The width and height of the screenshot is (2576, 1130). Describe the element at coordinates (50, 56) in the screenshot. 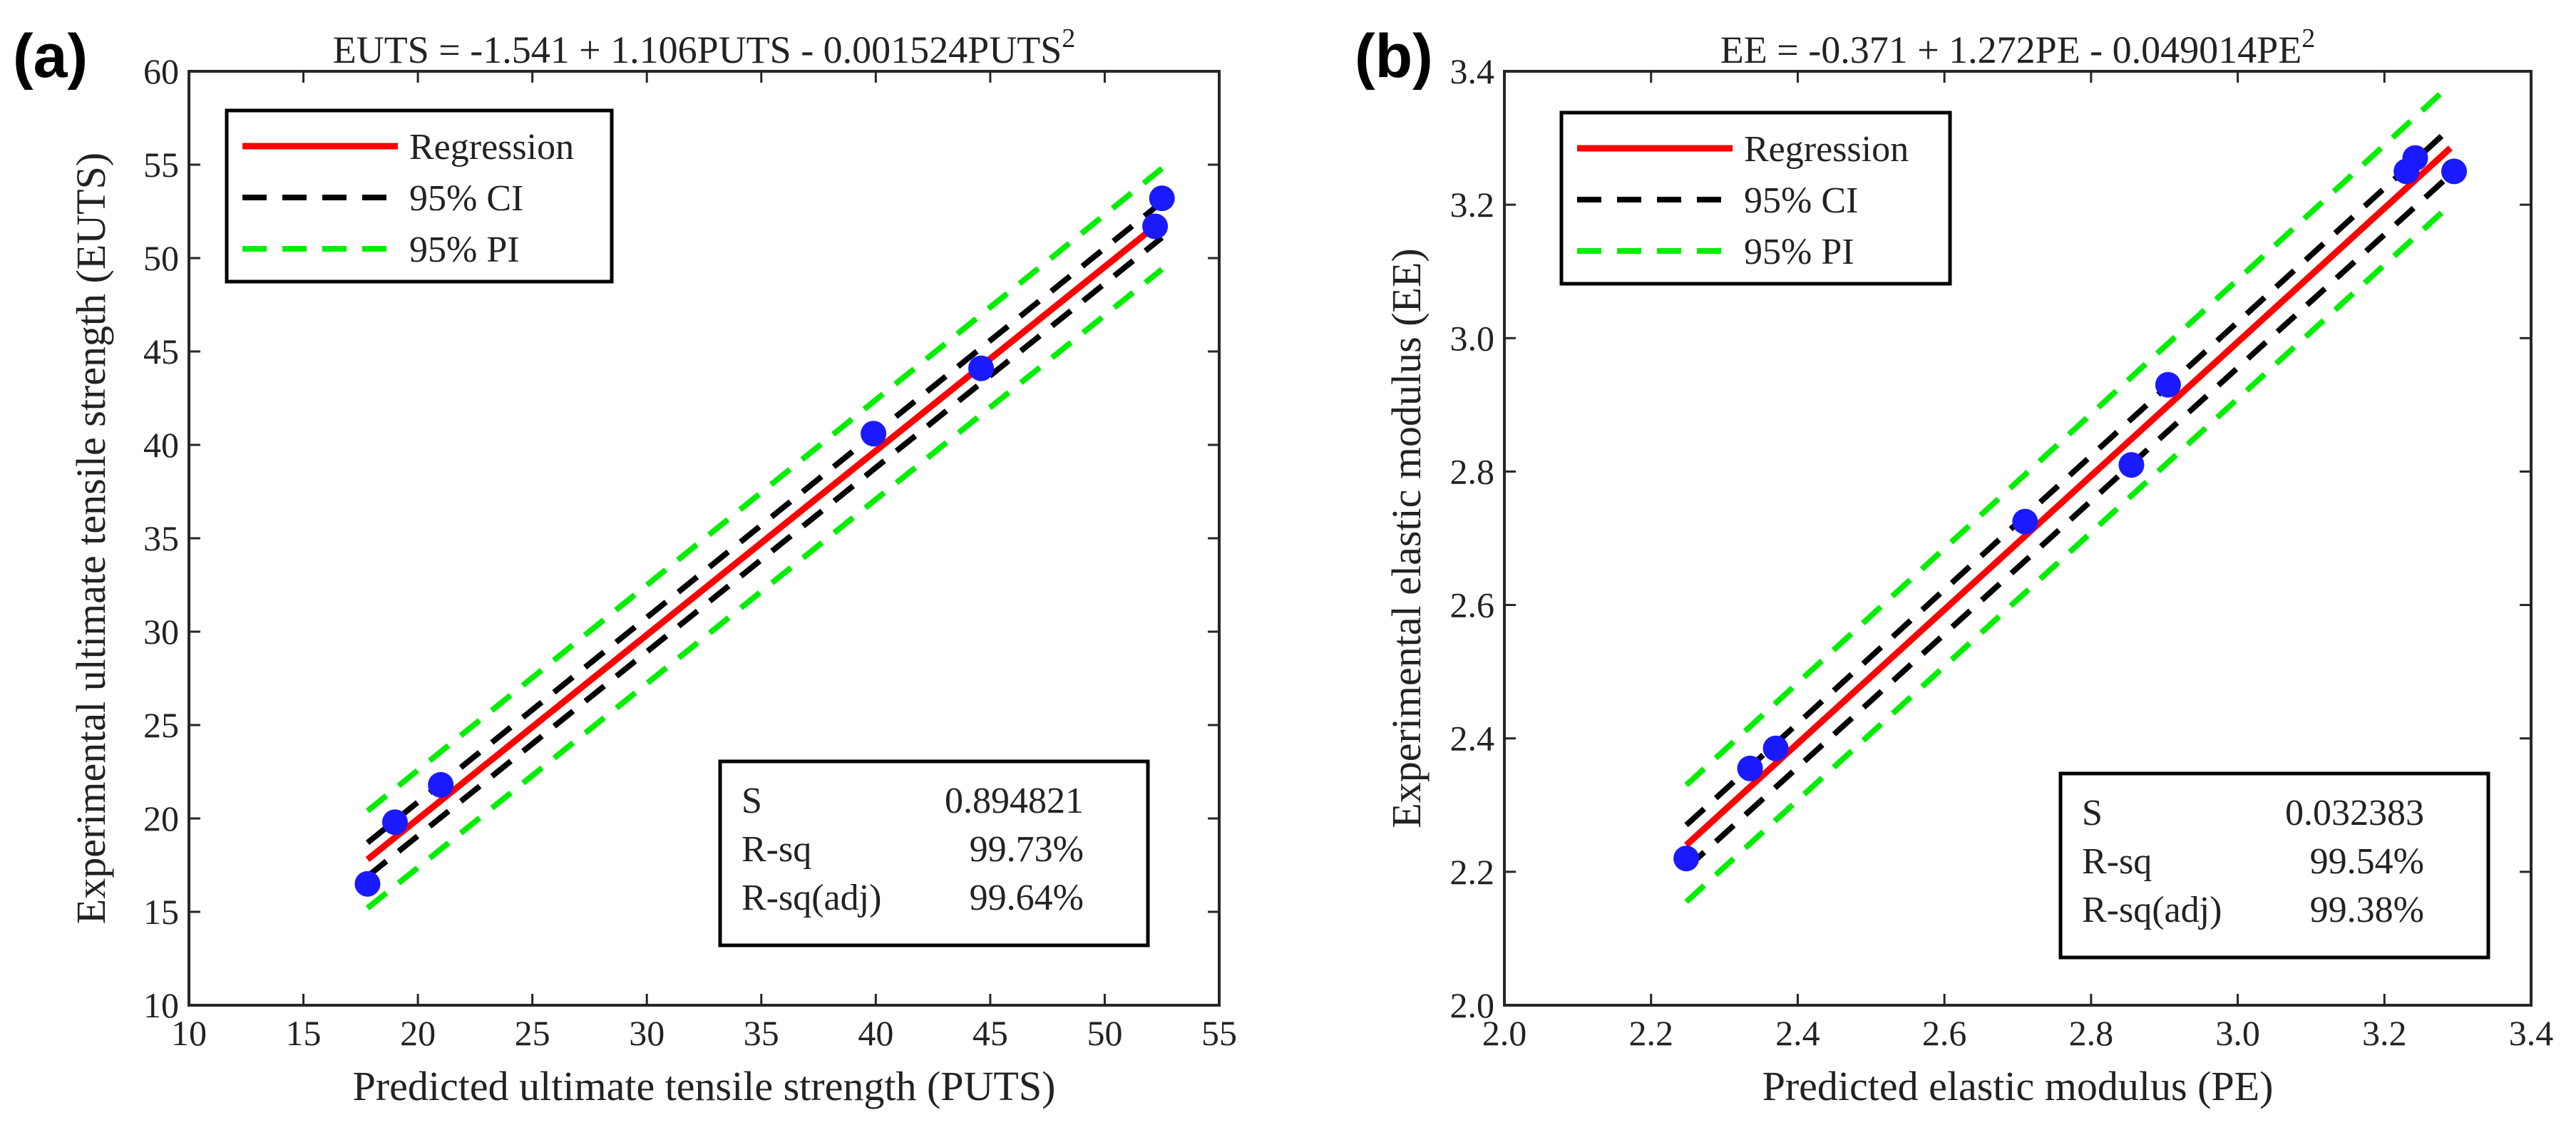

I see `panel-label: (a)` at that location.